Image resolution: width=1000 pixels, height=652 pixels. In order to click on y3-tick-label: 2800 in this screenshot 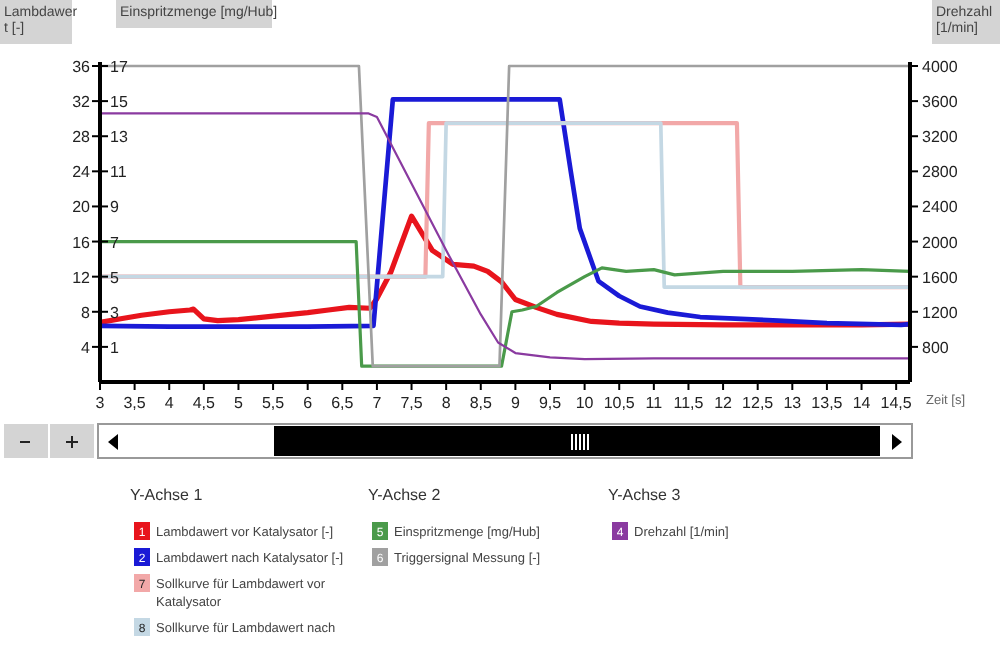, I will do `click(940, 172)`.